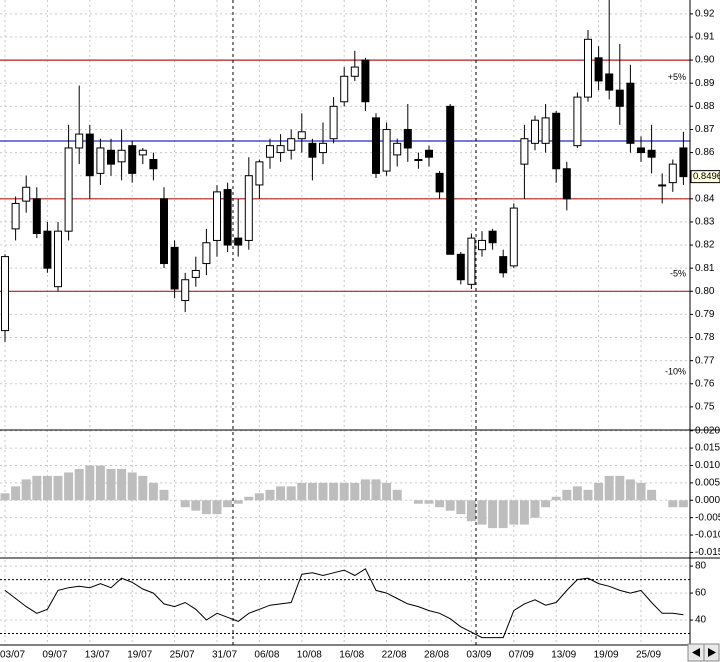 Image resolution: width=720 pixels, height=662 pixels. What do you see at coordinates (707, 465) in the screenshot?
I see `y-tick-label: 0.010` at bounding box center [707, 465].